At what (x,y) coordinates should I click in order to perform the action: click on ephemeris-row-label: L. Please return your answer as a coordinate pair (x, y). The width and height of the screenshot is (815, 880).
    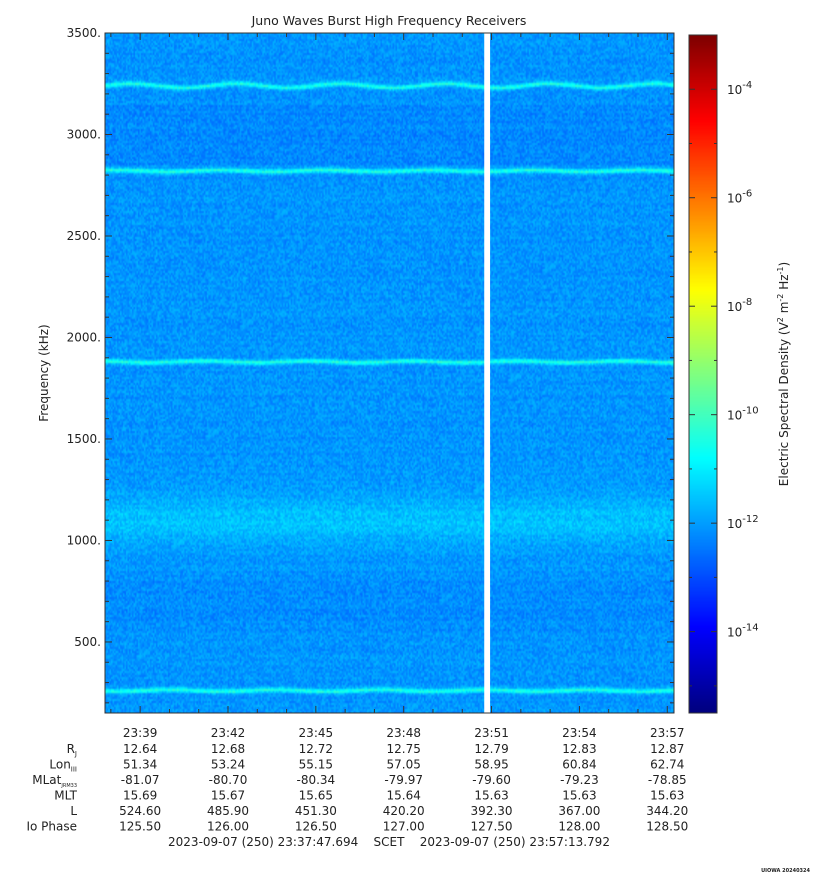
    Looking at the image, I should click on (73, 811).